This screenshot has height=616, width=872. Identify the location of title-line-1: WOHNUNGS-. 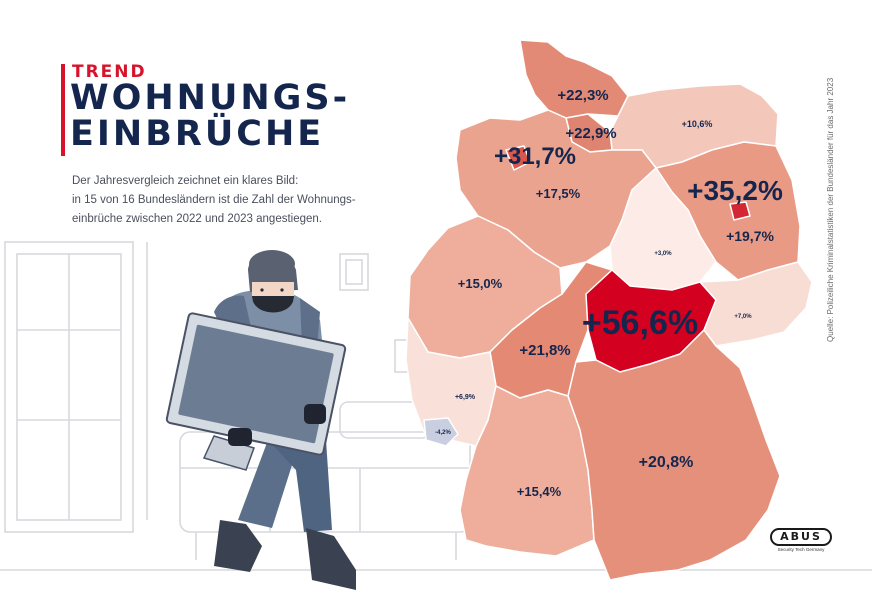
(210, 98).